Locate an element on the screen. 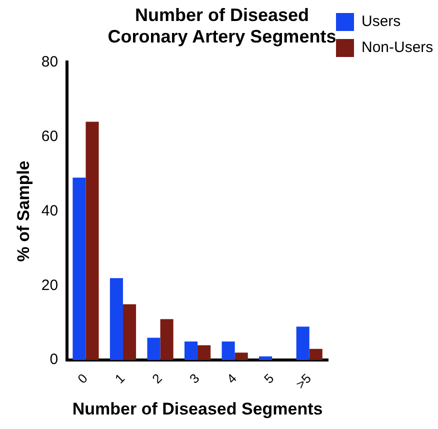 The image size is (438, 429). chart-title: Number of Diseased Coronary Artery Segments is located at coordinates (222, 25).